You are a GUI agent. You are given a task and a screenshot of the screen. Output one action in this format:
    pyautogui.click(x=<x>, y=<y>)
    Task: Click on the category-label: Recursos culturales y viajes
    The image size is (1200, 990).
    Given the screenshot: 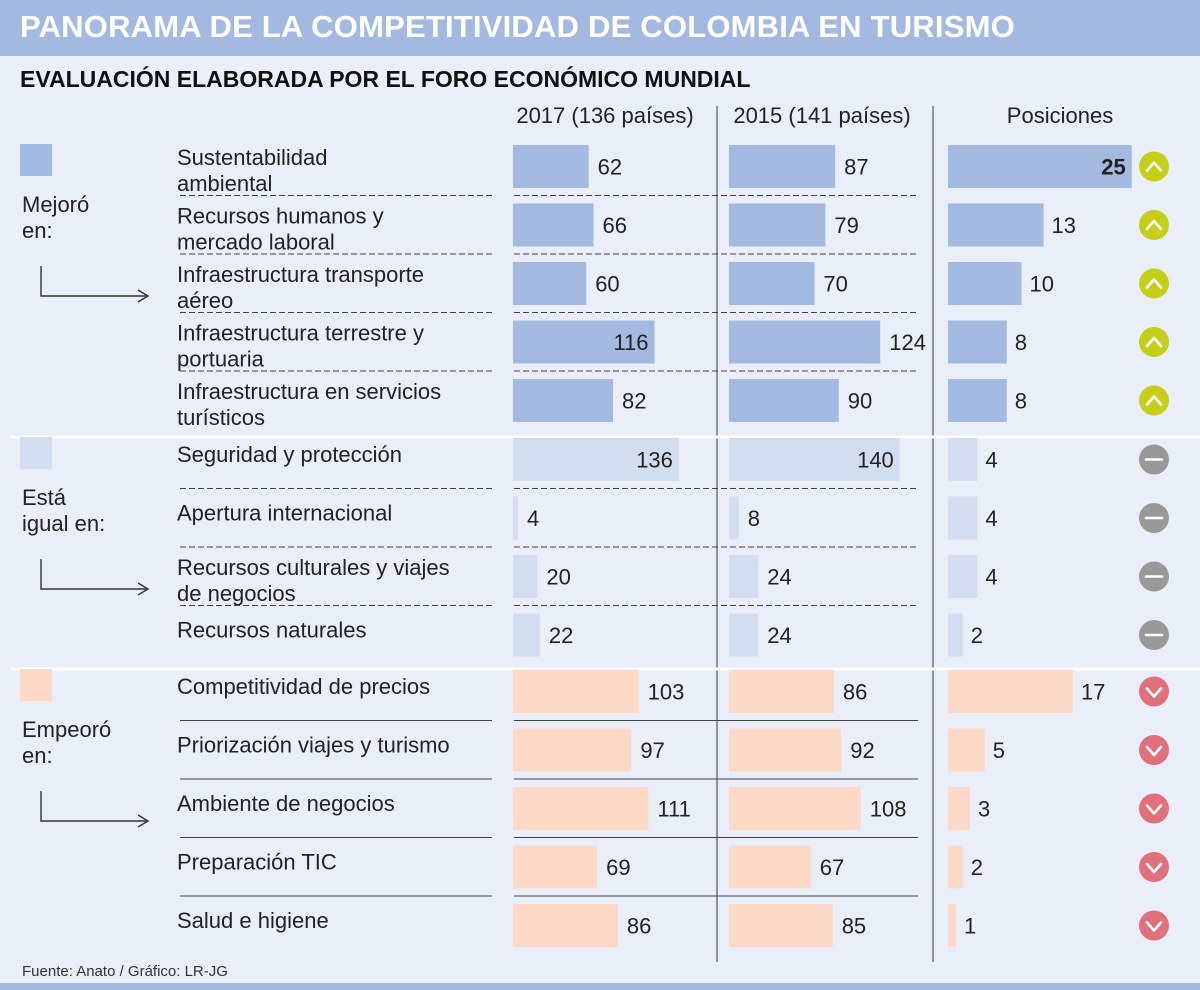 What is the action you would take?
    pyautogui.click(x=313, y=567)
    